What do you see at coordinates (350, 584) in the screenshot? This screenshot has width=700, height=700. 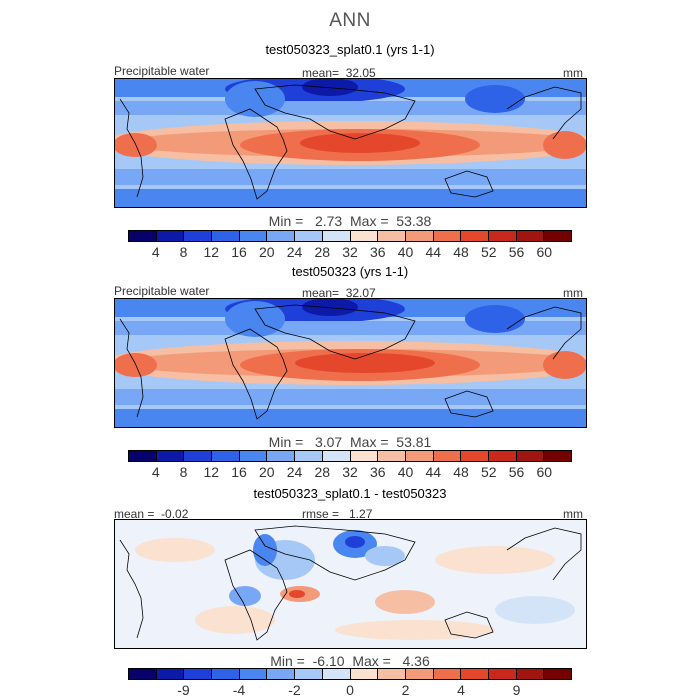 I see `panel-3-map` at bounding box center [350, 584].